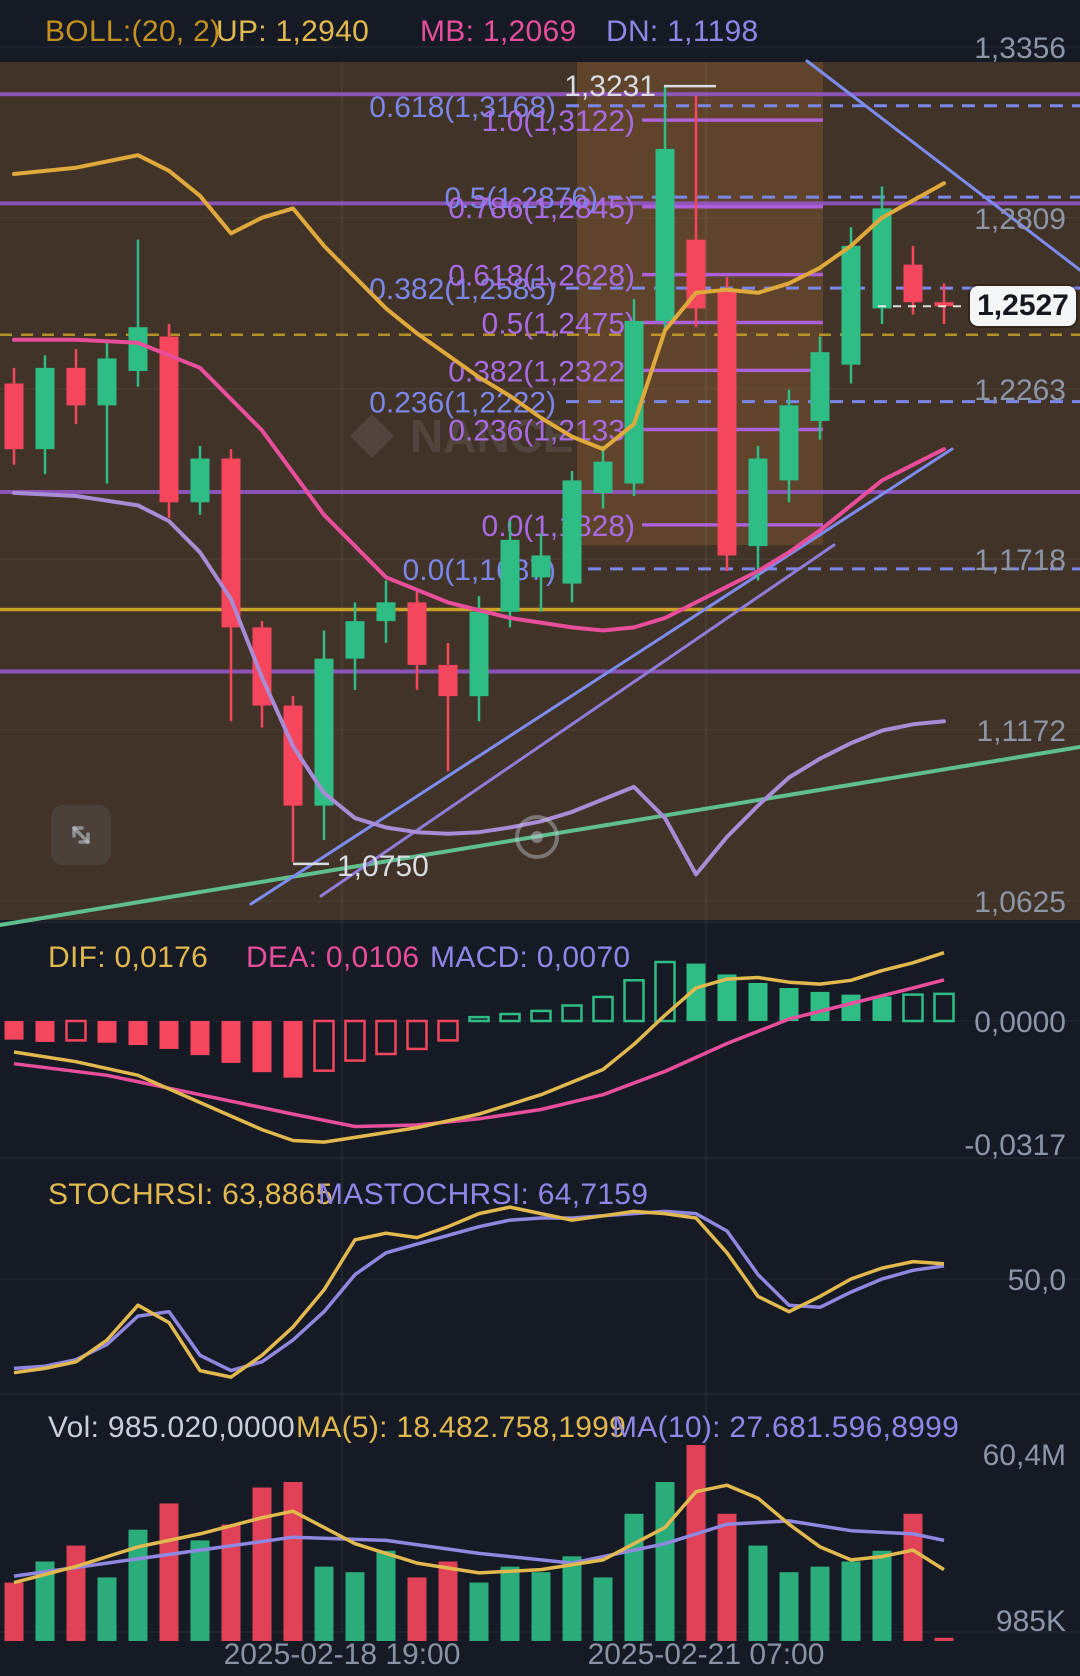 The image size is (1080, 1676). Describe the element at coordinates (383, 866) in the screenshot. I see `svg-text: 1,0750` at that location.